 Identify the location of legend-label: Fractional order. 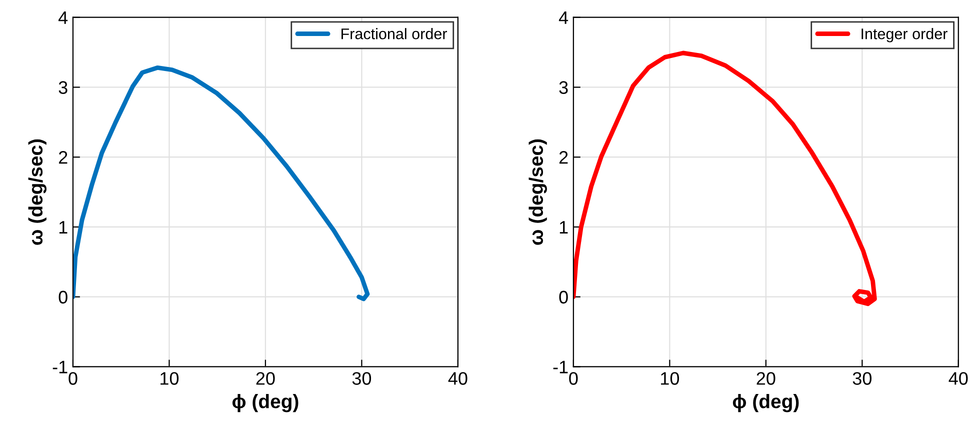
(395, 34).